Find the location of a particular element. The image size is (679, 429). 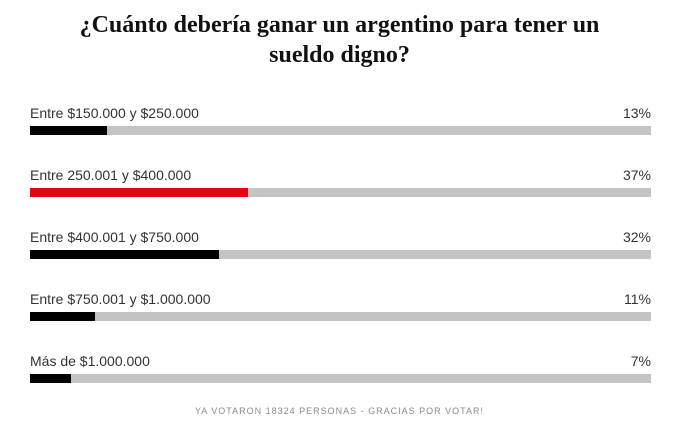

option-label: Entre $150.000 y $250.000 is located at coordinates (114, 113).